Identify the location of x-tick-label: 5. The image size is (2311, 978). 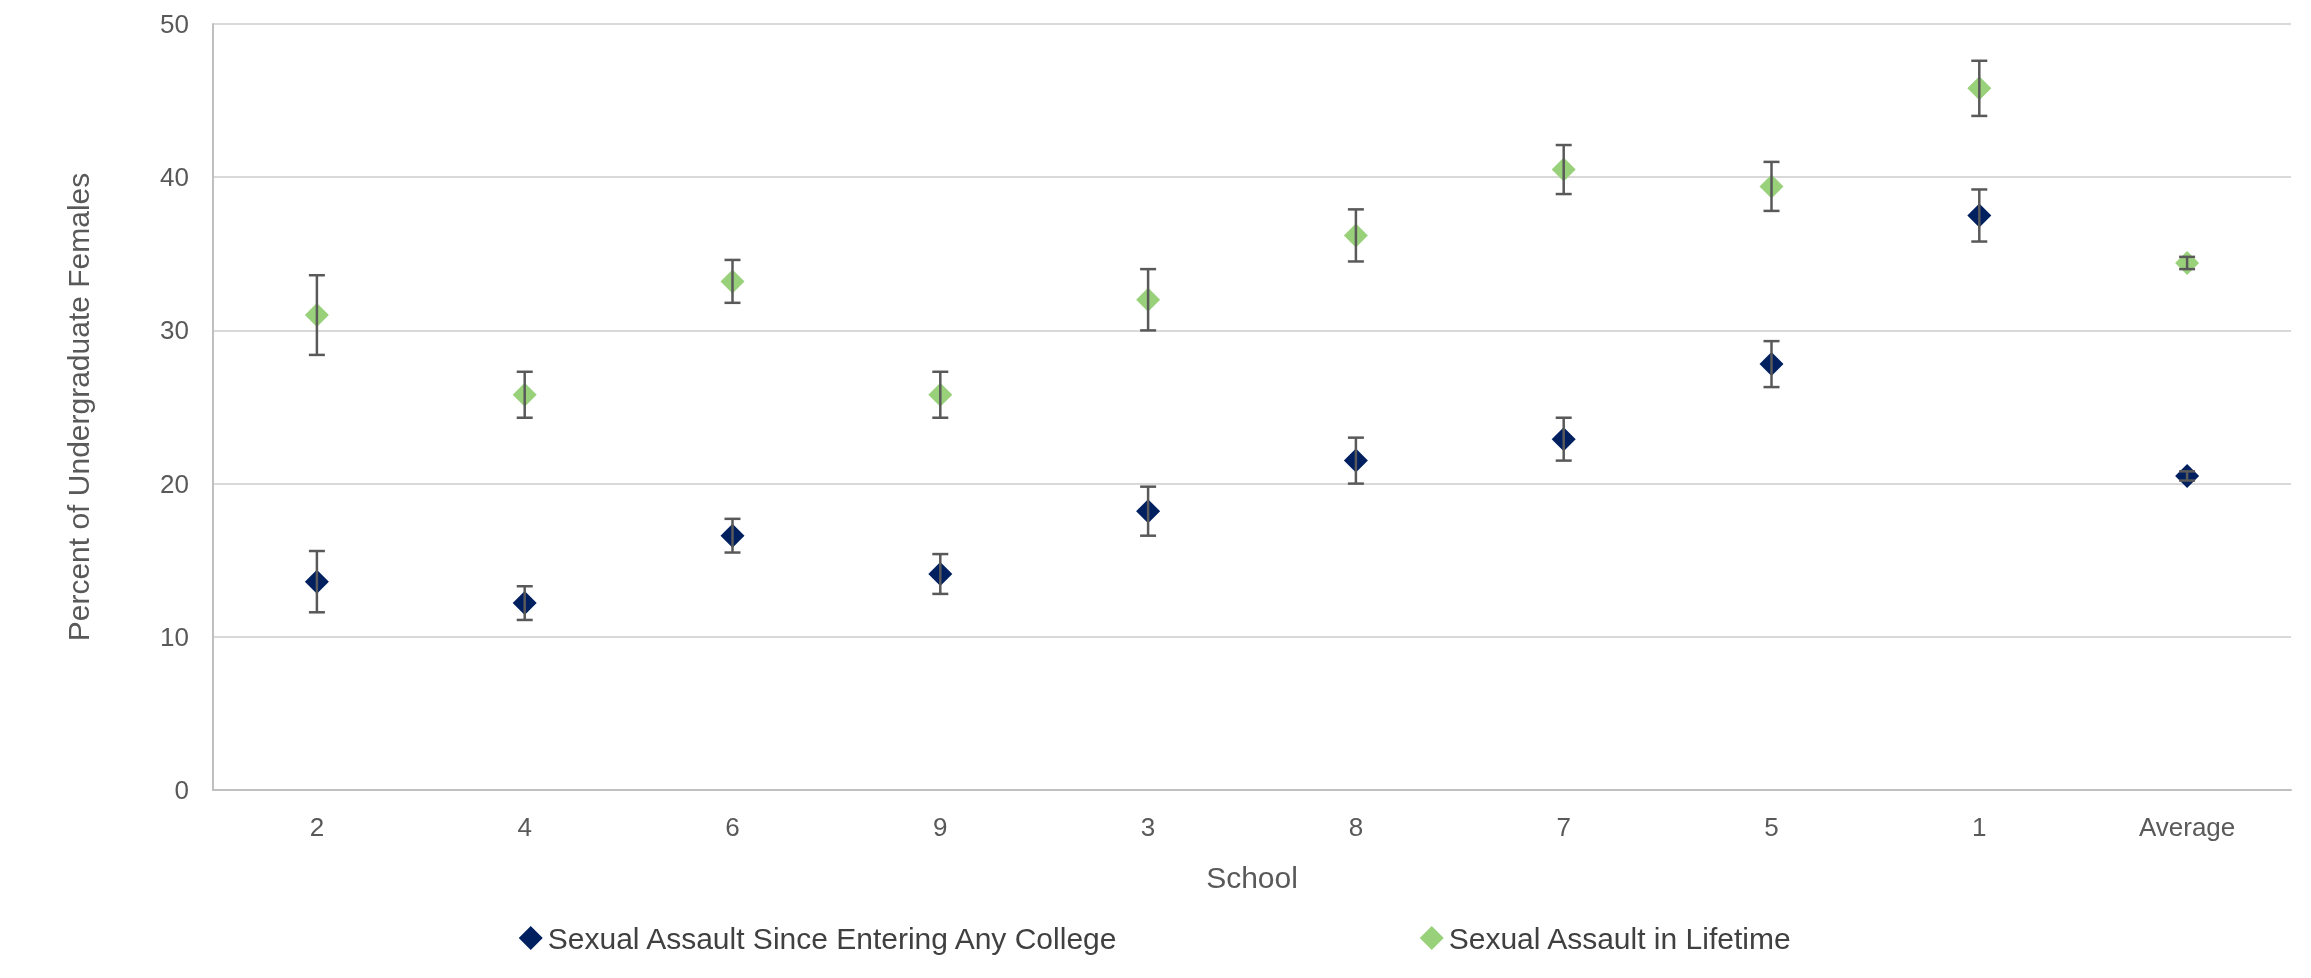
(1771, 827).